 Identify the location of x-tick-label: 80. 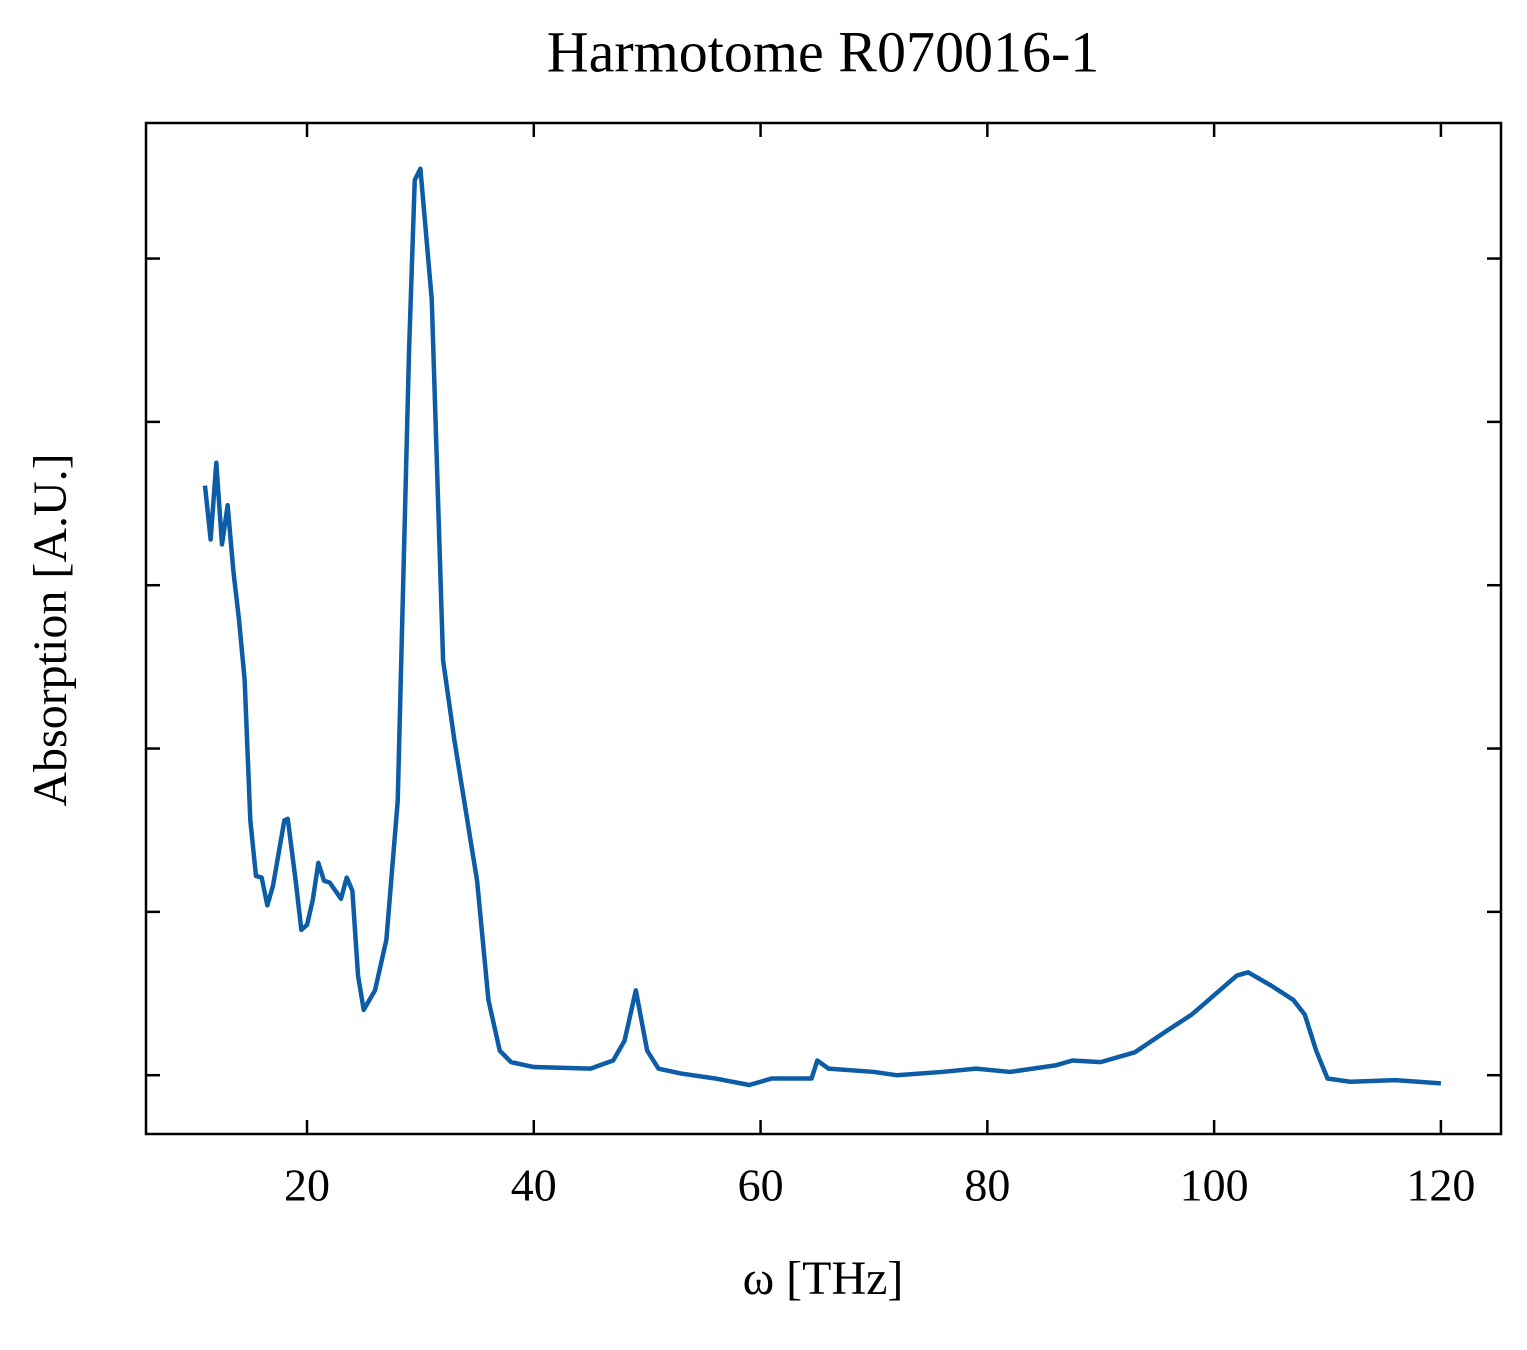
(987, 1185).